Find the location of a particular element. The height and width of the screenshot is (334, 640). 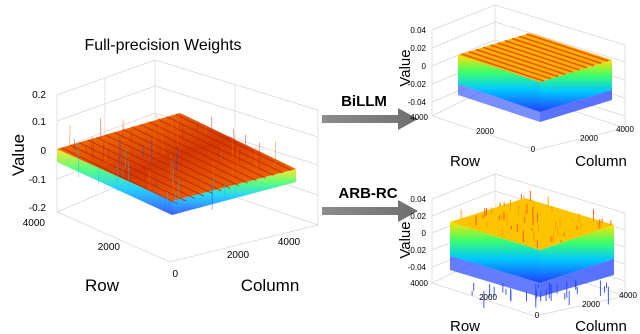

billm-row-label: Row is located at coordinates (465, 161).